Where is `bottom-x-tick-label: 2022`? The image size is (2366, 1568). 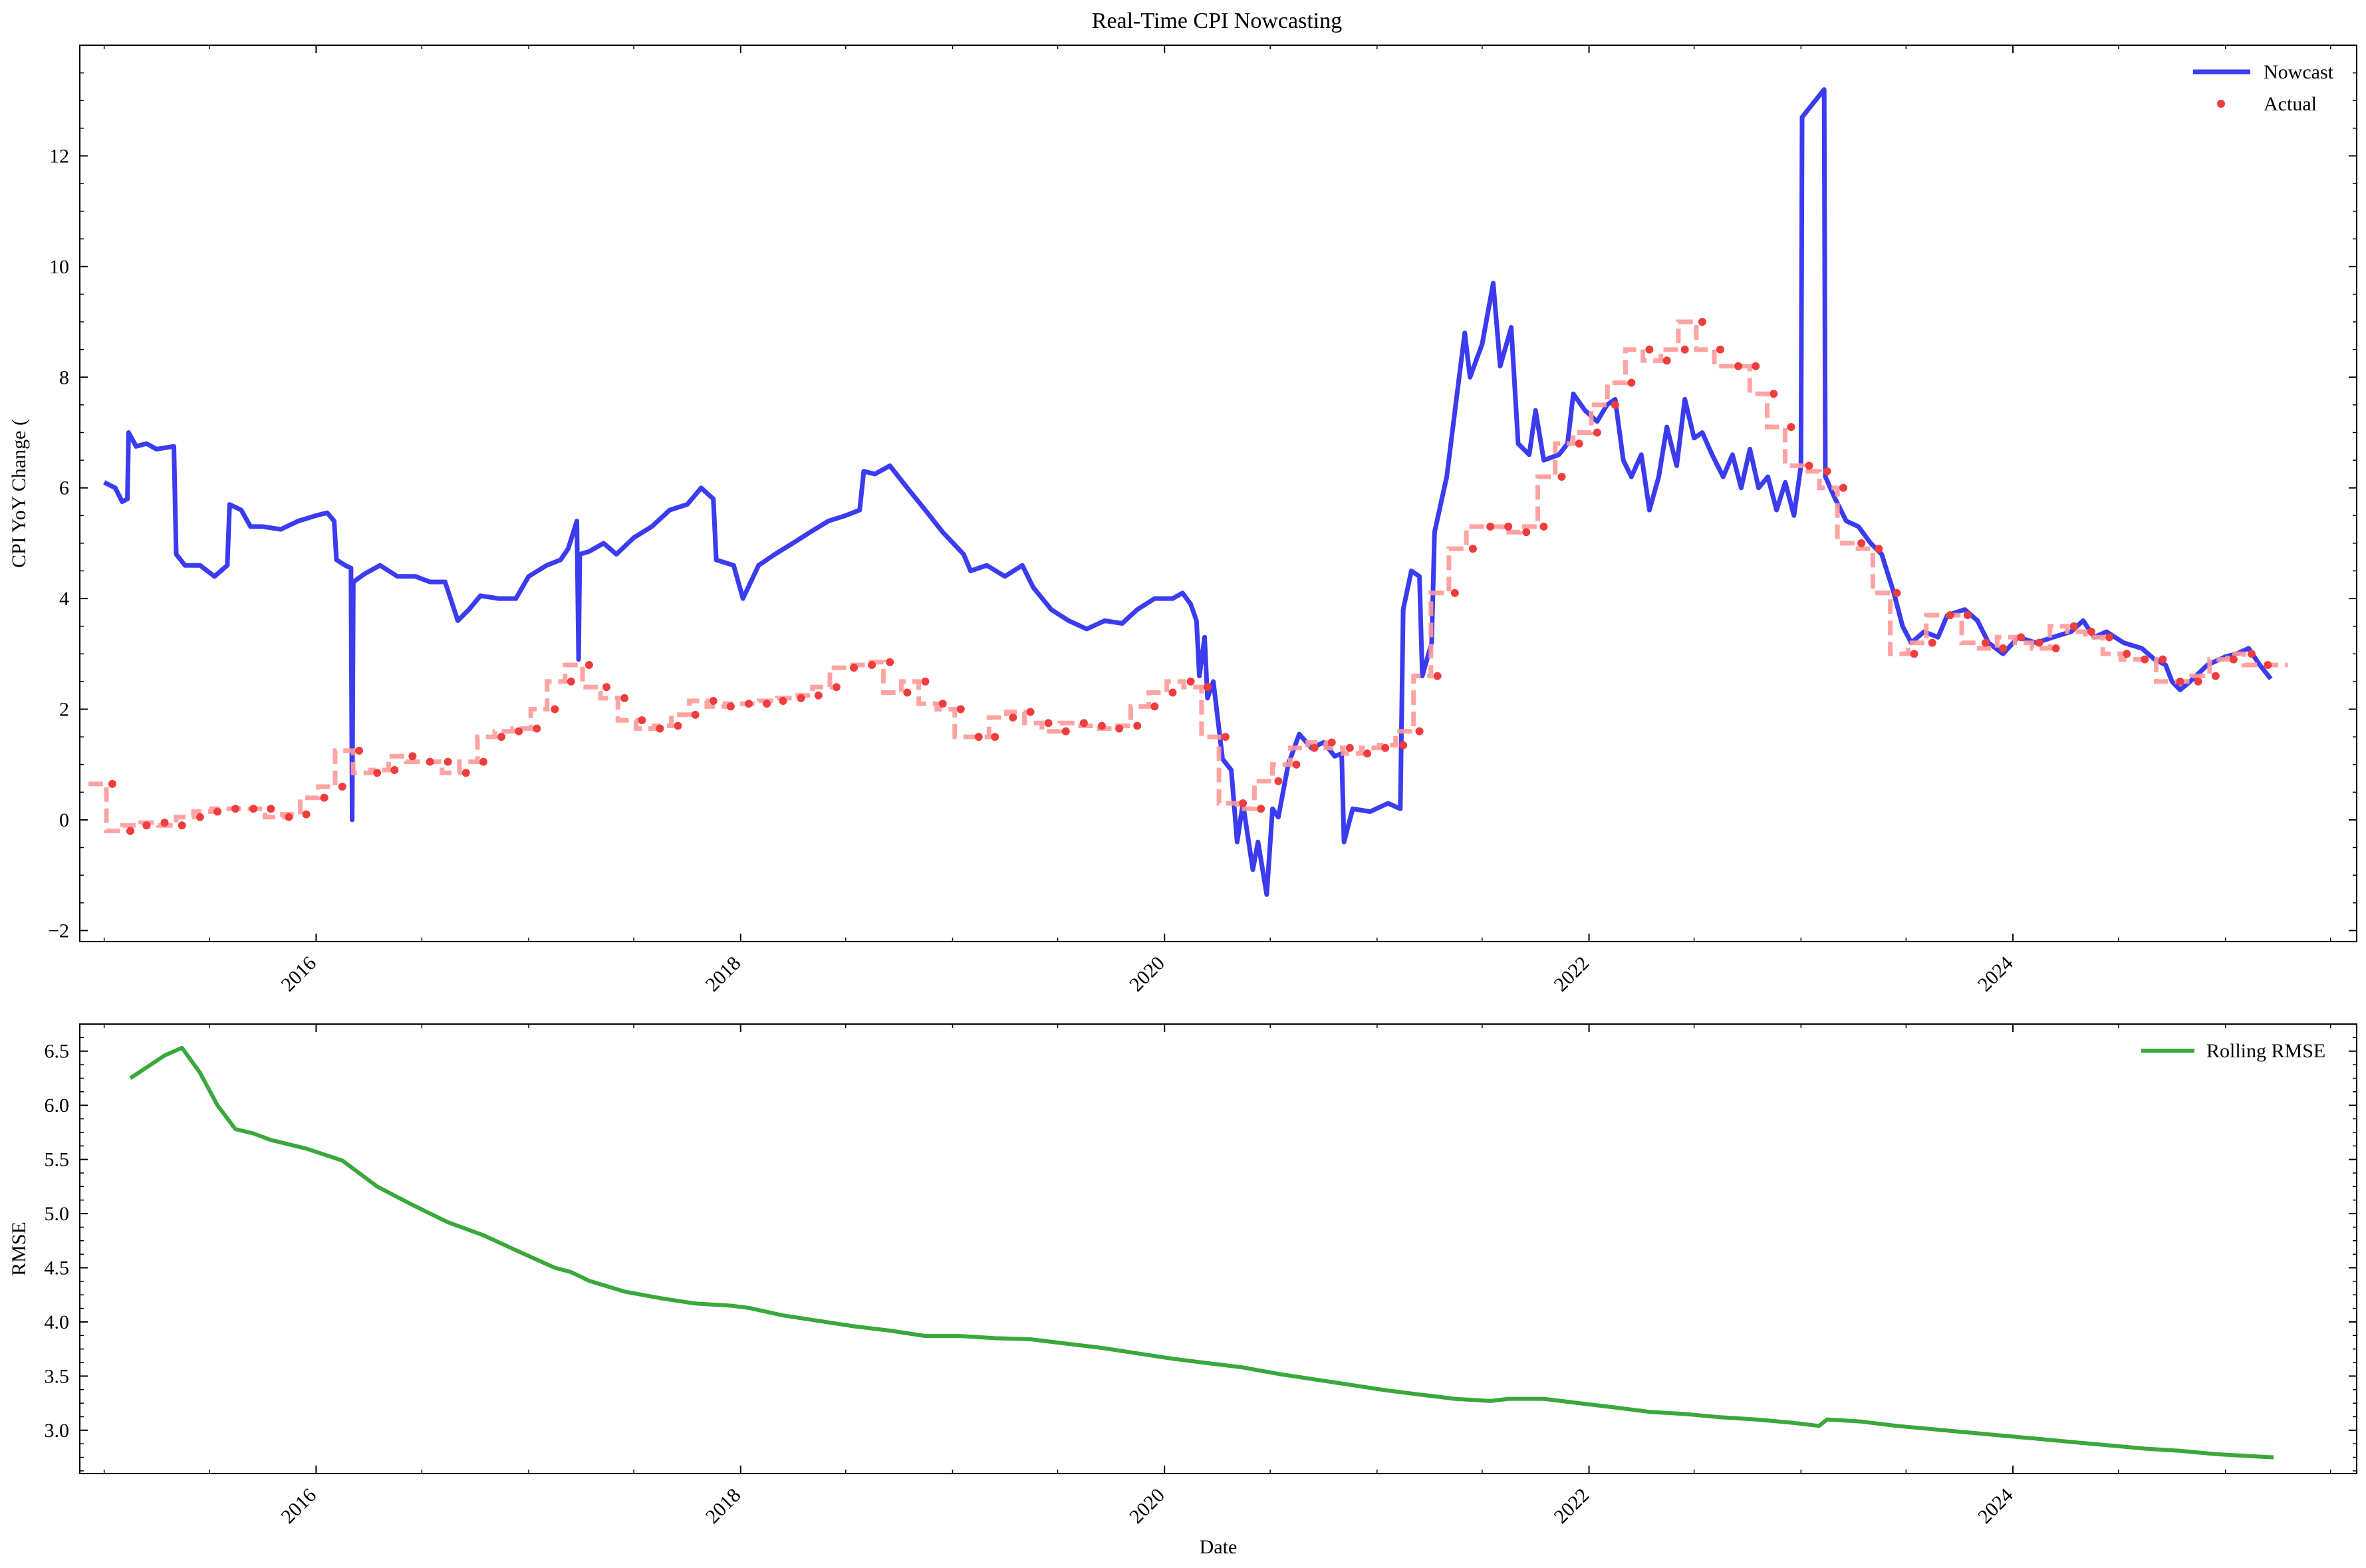 bottom-x-tick-label: 2022 is located at coordinates (1572, 1506).